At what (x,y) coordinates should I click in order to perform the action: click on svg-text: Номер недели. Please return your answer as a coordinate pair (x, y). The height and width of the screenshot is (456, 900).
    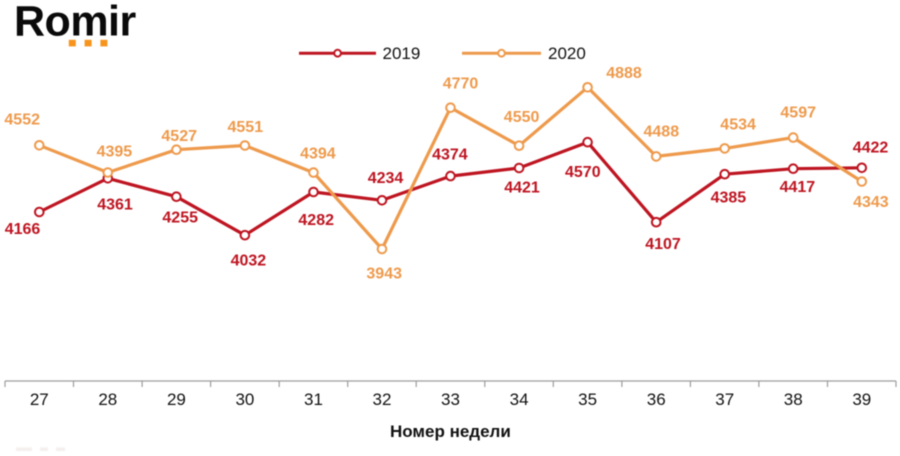
    Looking at the image, I should click on (450, 431).